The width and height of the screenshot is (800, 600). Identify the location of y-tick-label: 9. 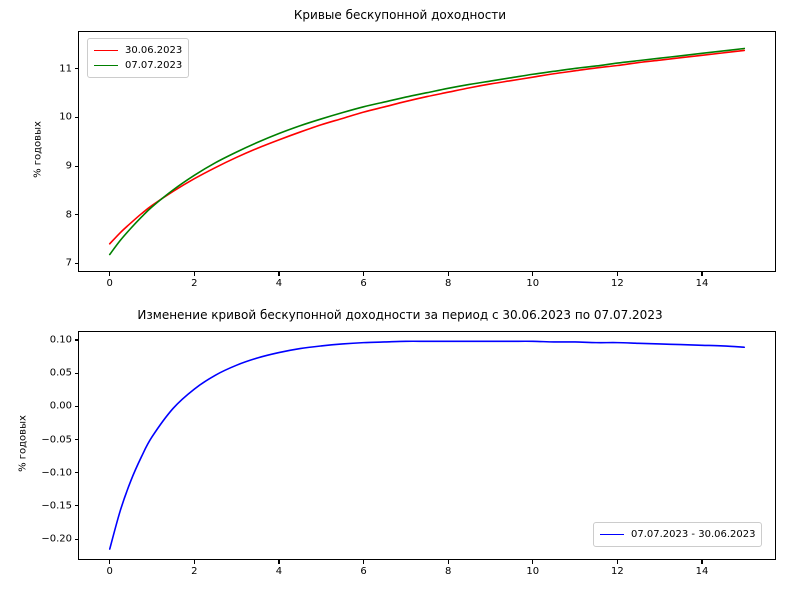
(68, 166).